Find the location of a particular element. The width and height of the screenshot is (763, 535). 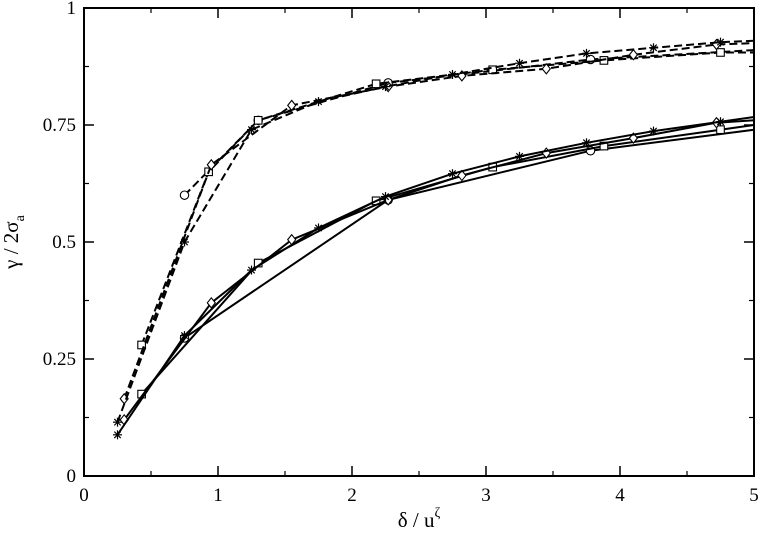

x-tick-label: 5 is located at coordinates (754, 495).